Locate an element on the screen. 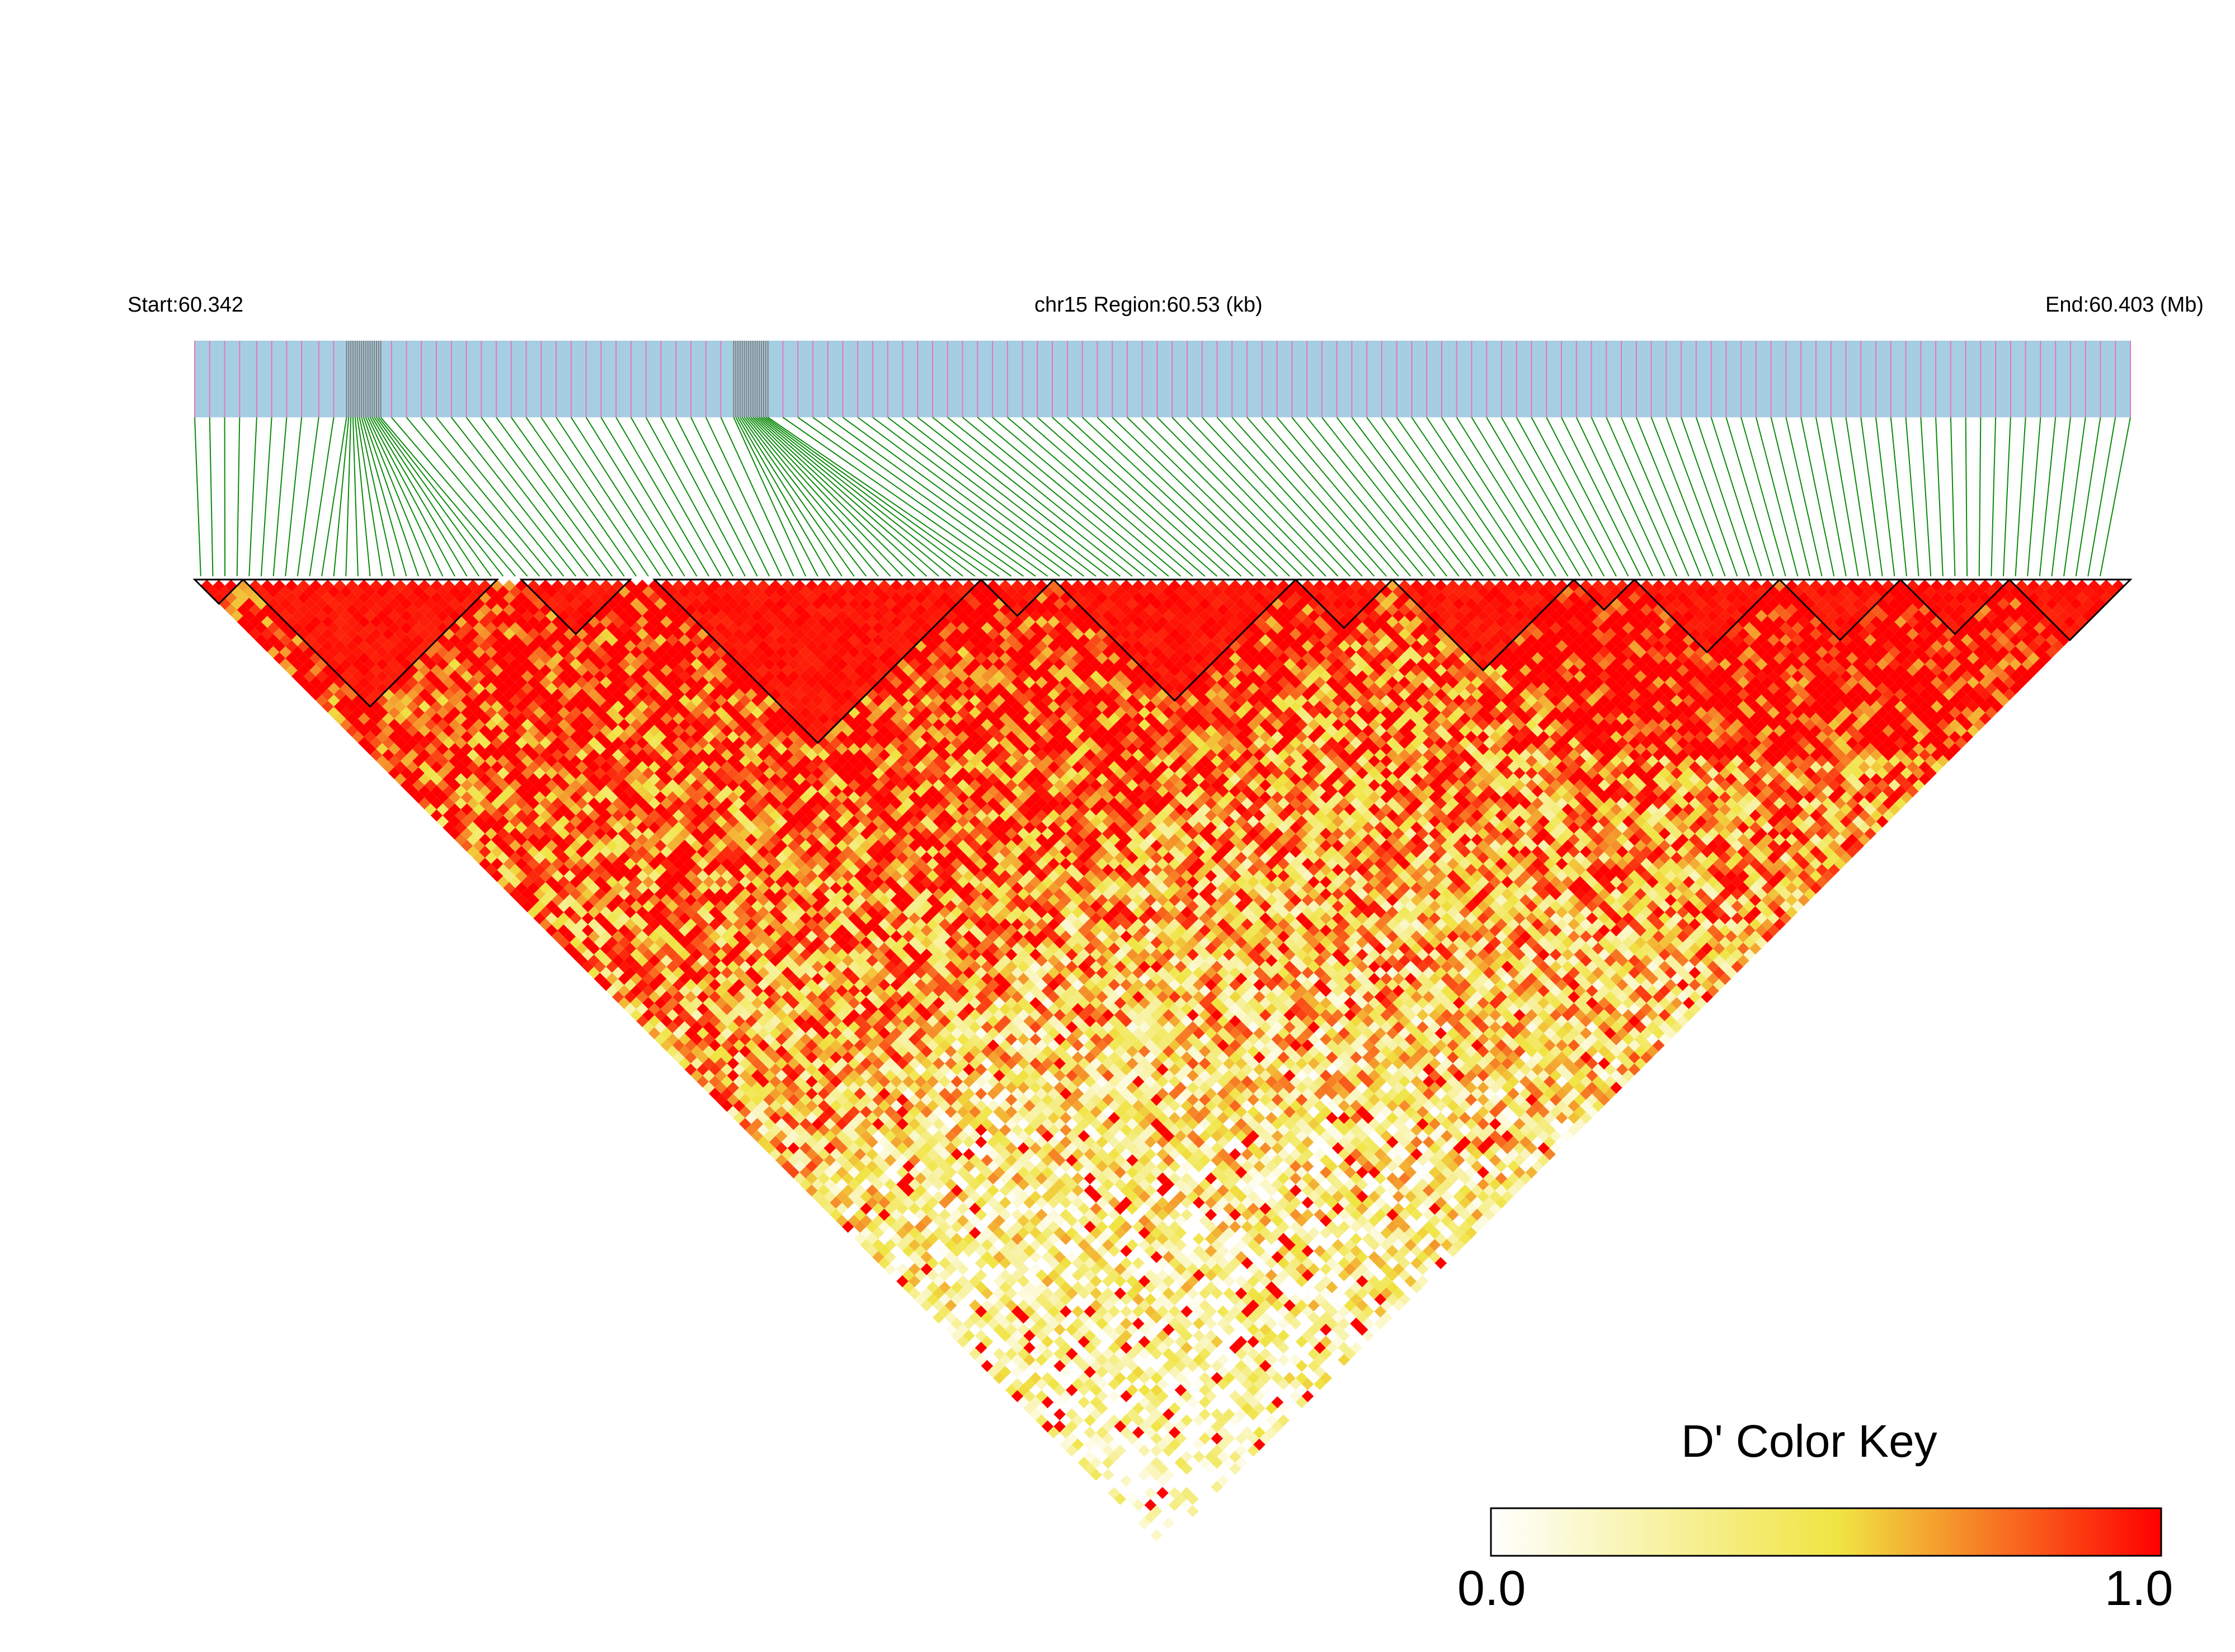 The image size is (2235, 1652). snp-position-ticks is located at coordinates (1162, 379).